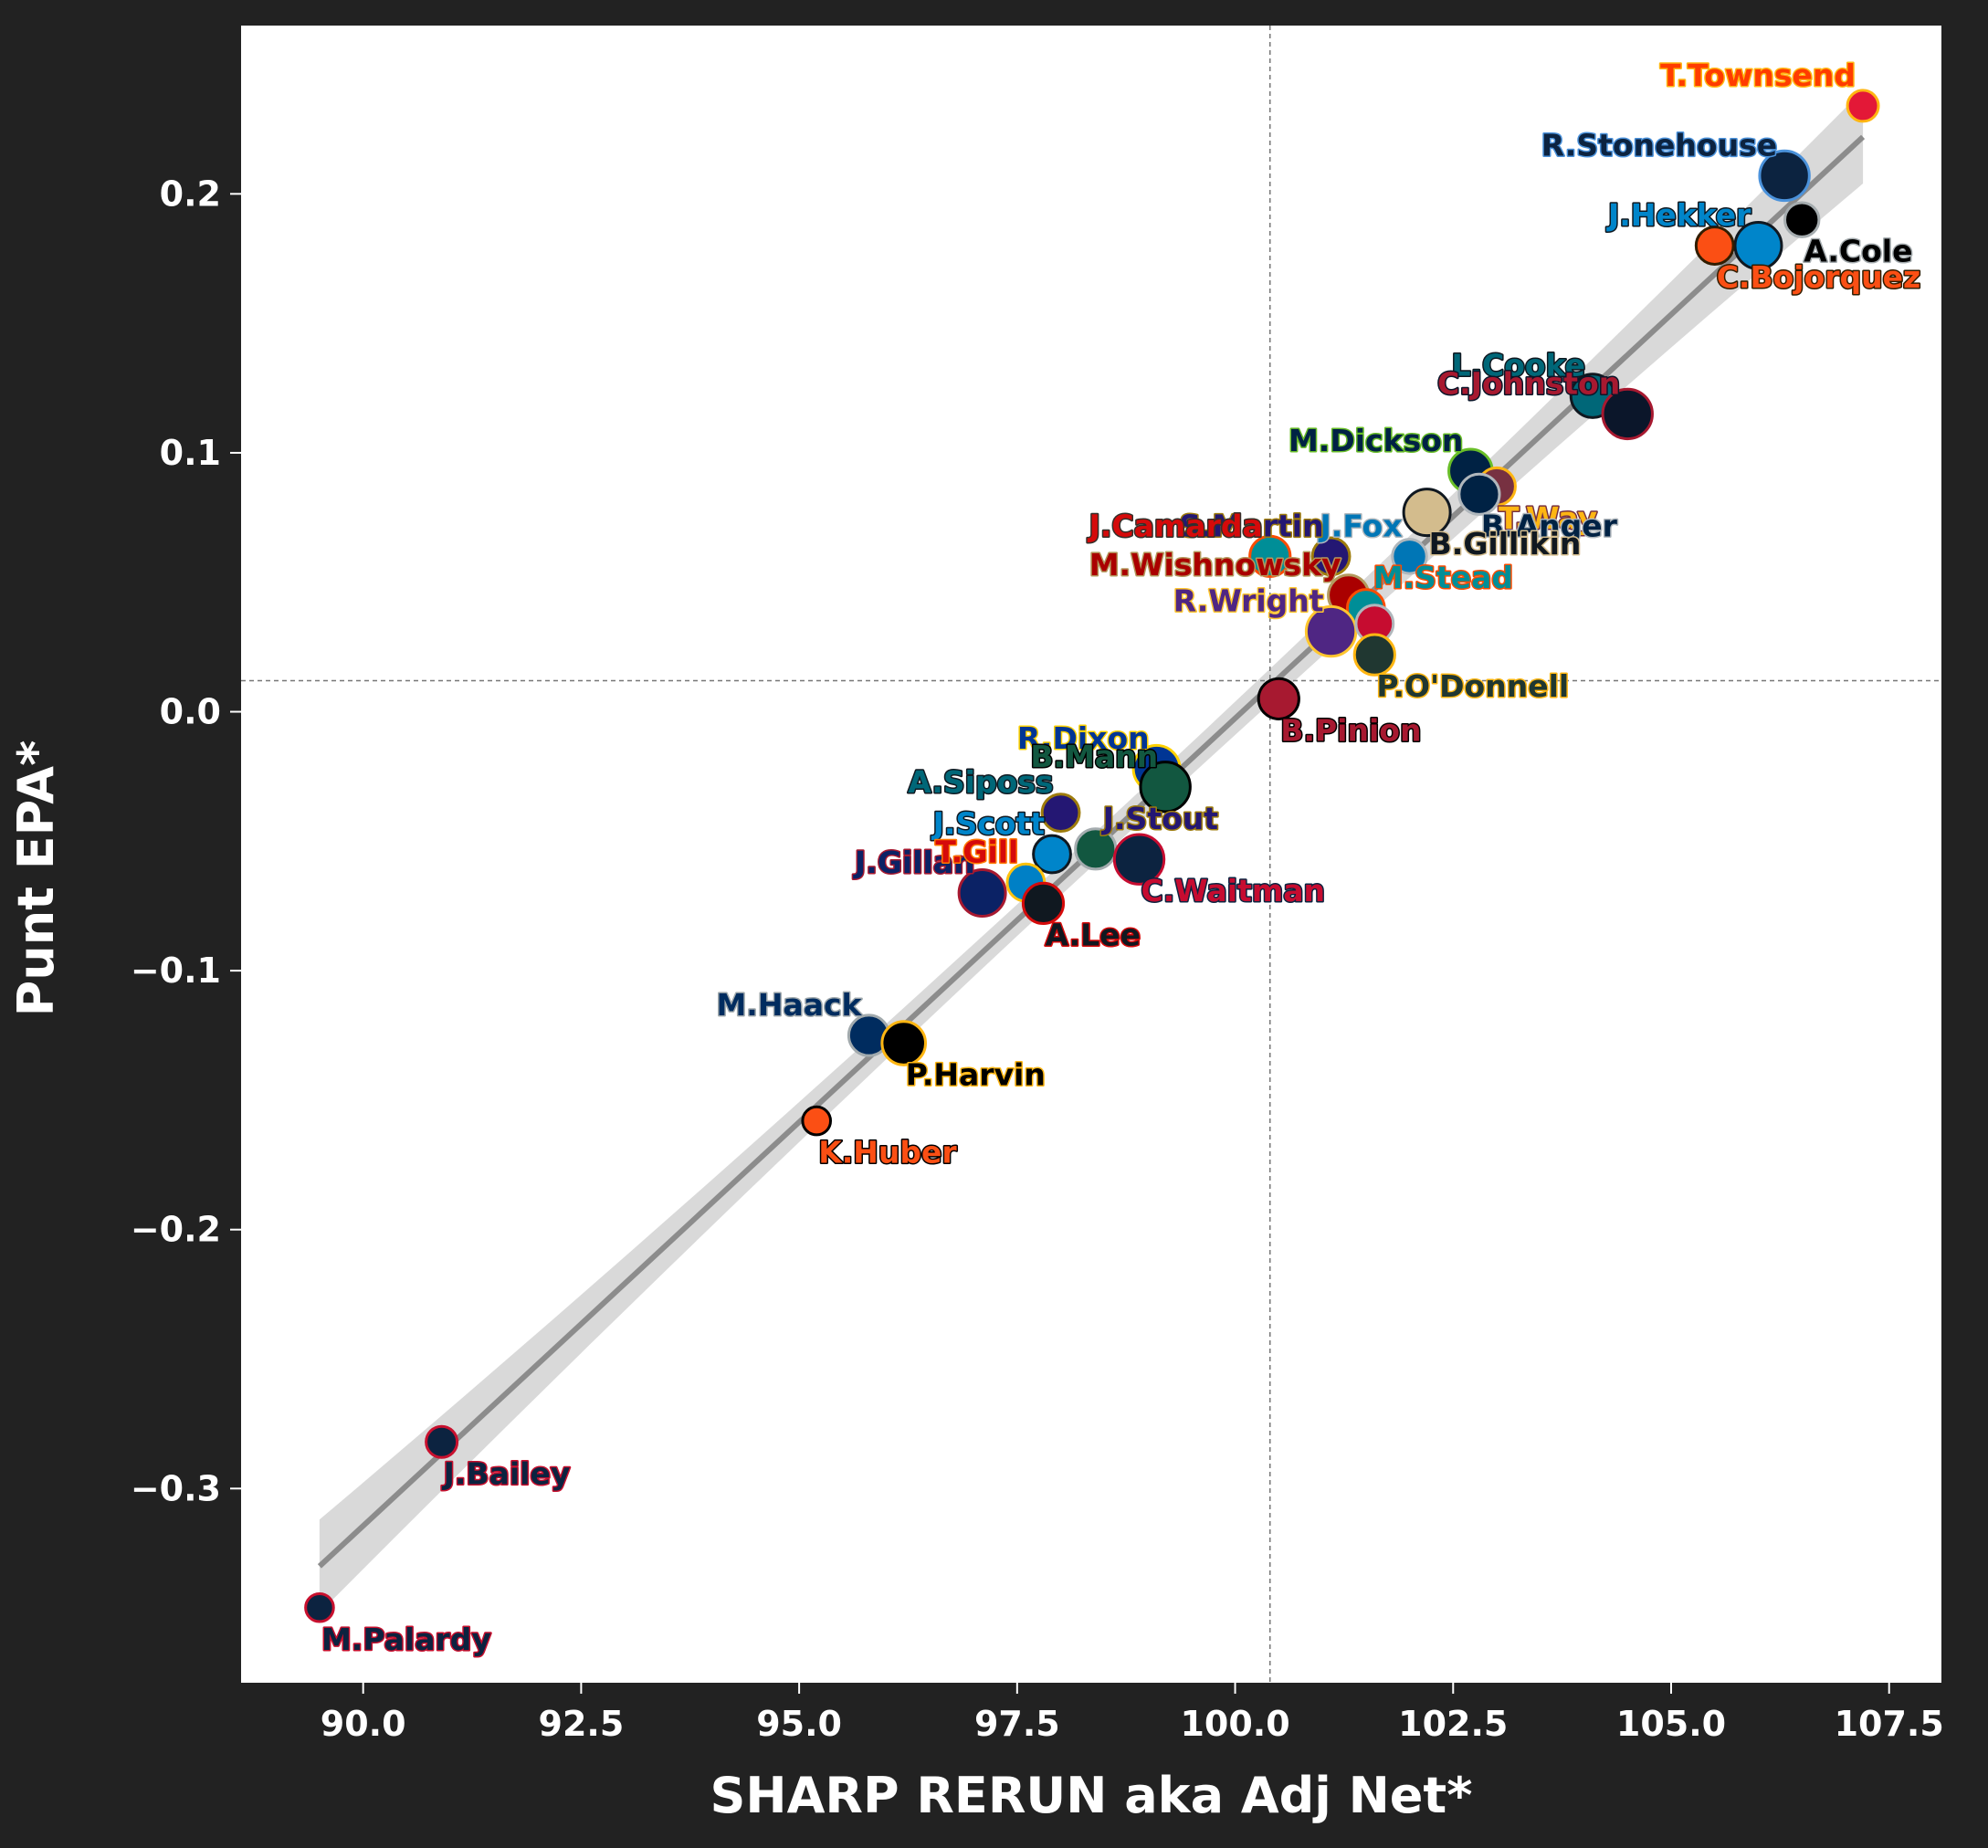 This screenshot has height=1848, width=1988. I want to click on point-label: B.Anger, so click(1549, 526).